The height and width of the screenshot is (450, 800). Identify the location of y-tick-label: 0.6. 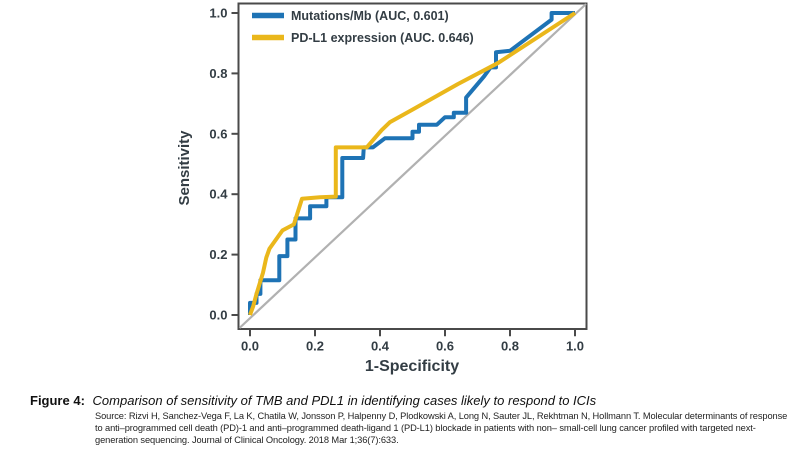
(218, 133).